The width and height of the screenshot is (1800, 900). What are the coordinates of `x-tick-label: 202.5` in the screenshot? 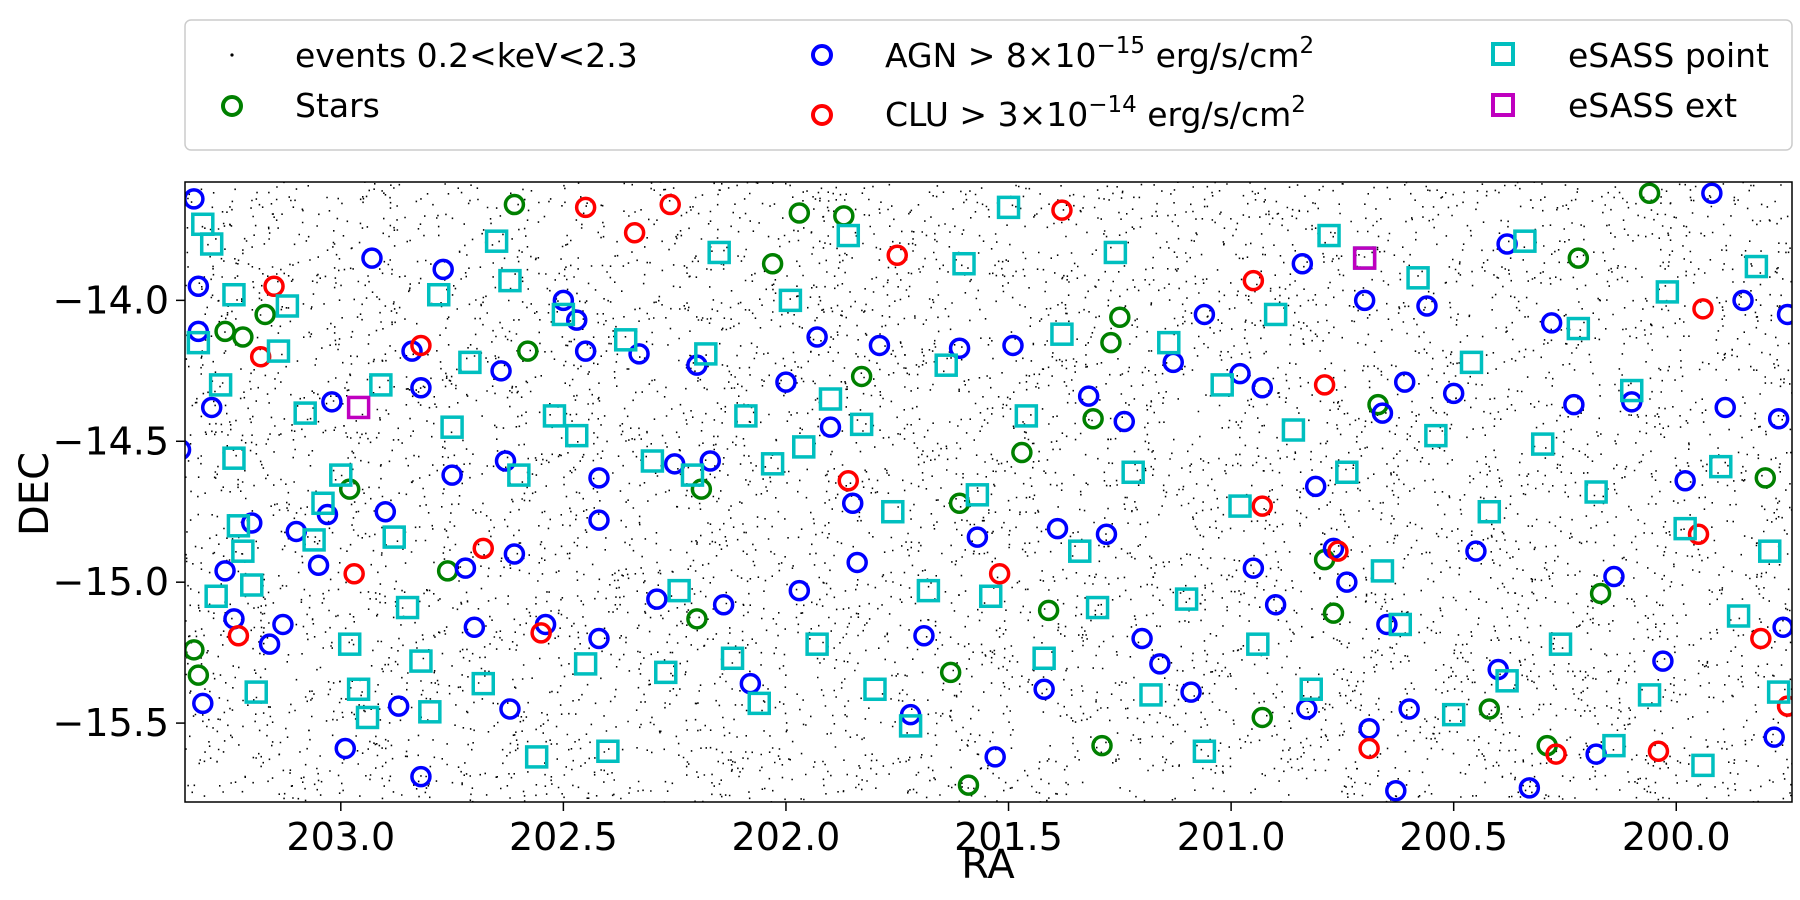 It's located at (563, 837).